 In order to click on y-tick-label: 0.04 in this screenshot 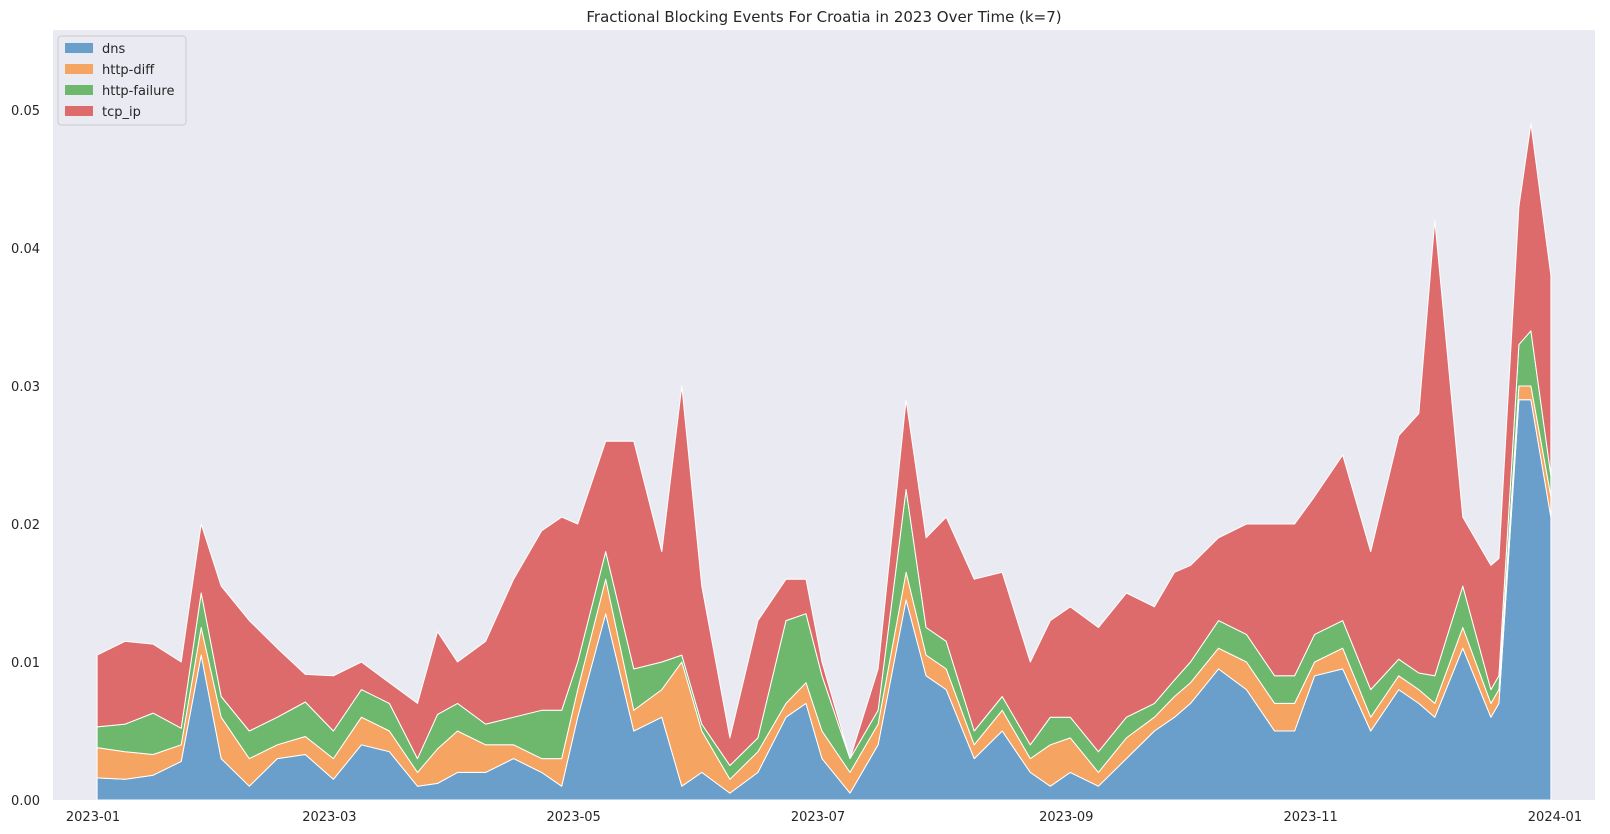, I will do `click(25, 249)`.